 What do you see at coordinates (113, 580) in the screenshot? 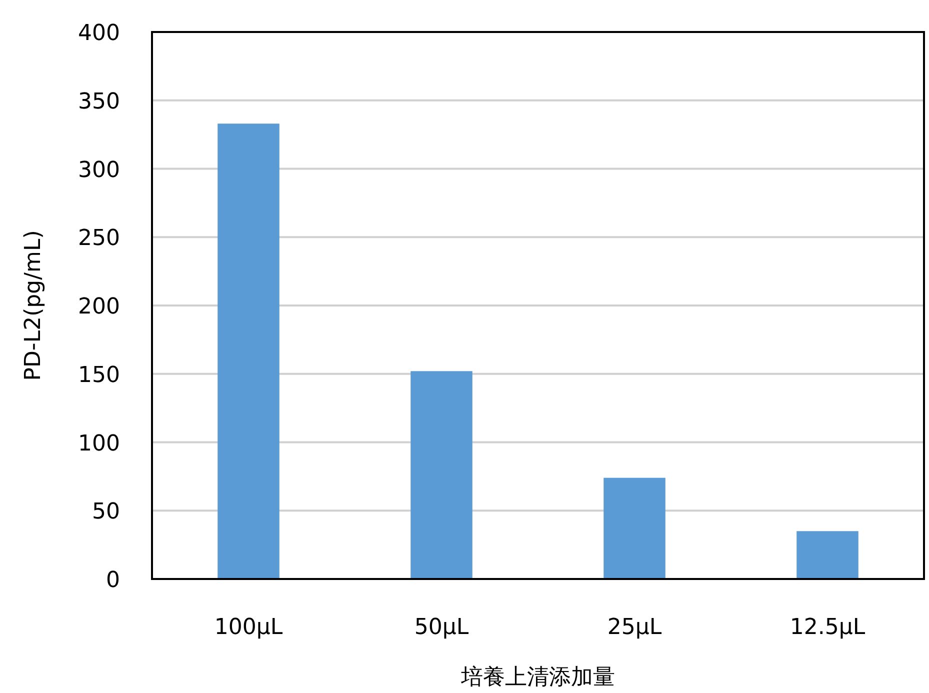
I see `y-tick-label: 0` at bounding box center [113, 580].